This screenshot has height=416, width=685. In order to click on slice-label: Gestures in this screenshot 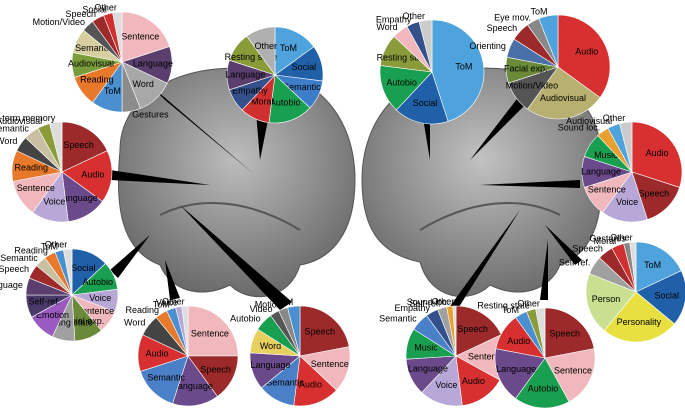, I will do `click(607, 238)`.